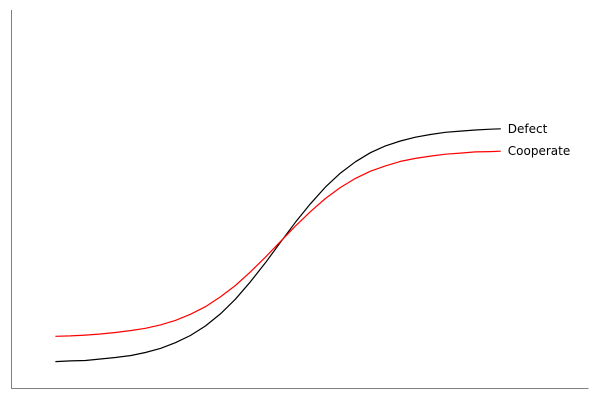  Describe the element at coordinates (539, 151) in the screenshot. I see `cooperate-series-label: Cooperate` at that location.